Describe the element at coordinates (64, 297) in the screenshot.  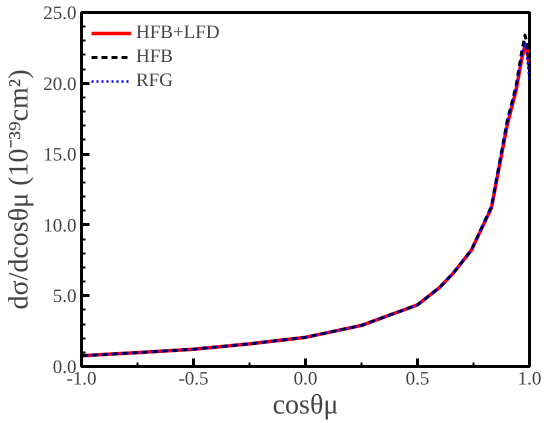
I see `y-tick-label: 5.0` at that location.